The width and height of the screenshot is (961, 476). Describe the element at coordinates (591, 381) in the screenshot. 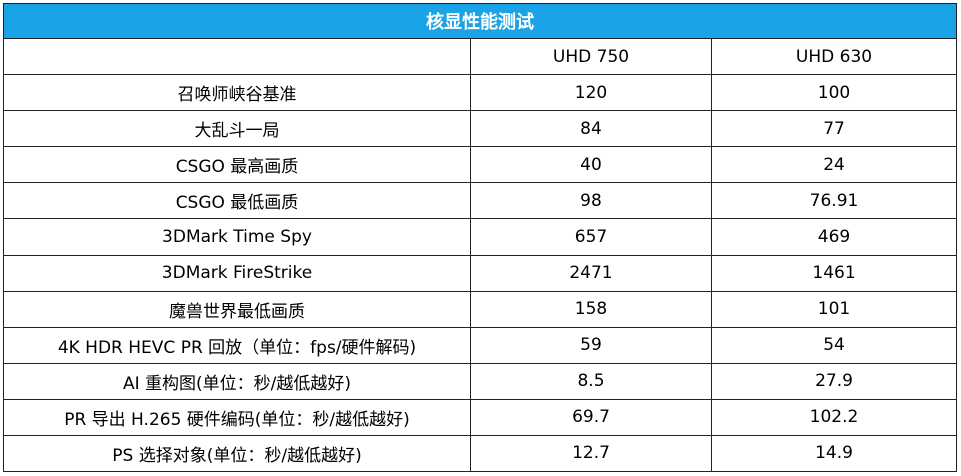

I see `cell-uhd750: 8.5` at that location.